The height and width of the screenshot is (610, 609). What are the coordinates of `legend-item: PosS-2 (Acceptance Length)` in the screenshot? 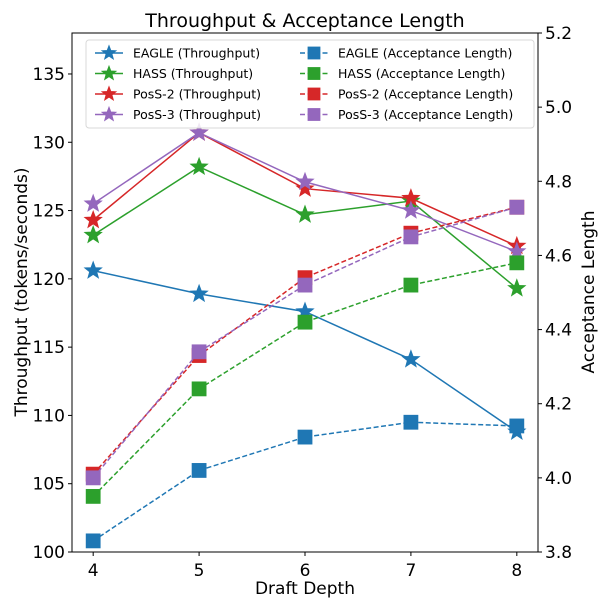 It's located at (406, 94).